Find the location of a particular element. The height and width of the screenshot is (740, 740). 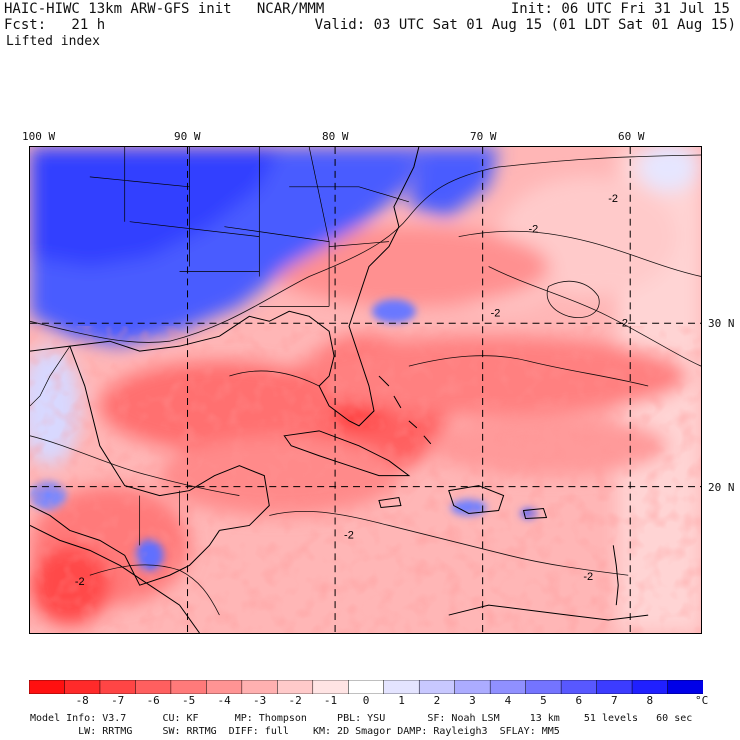

yucatan-coastline is located at coordinates (169, 438).